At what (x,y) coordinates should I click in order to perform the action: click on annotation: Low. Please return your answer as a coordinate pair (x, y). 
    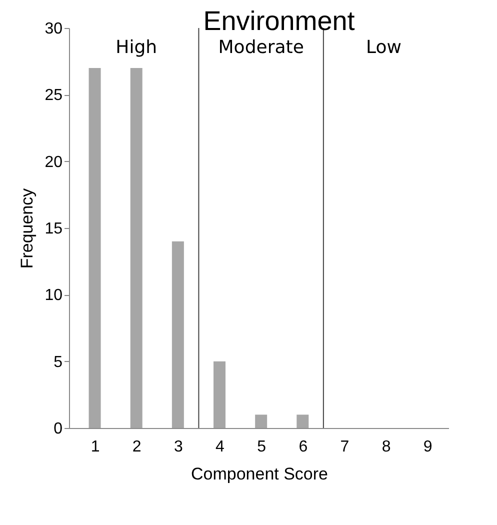
    Looking at the image, I should click on (384, 47).